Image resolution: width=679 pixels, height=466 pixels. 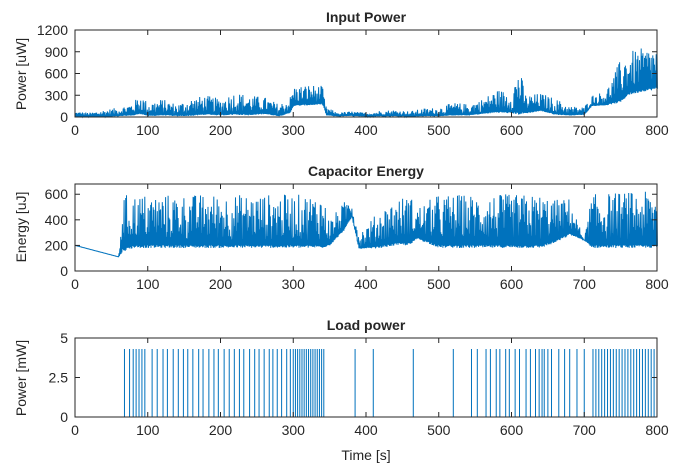 What do you see at coordinates (366, 224) in the screenshot?
I see `series-line-capacitor-energy` at bounding box center [366, 224].